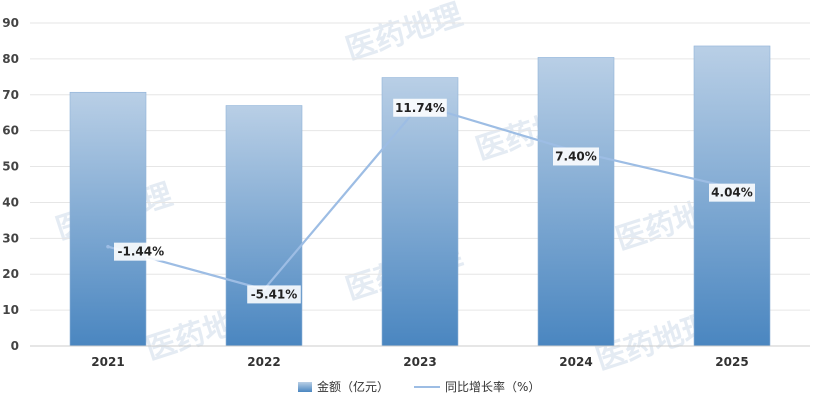 The height and width of the screenshot is (401, 829). What do you see at coordinates (10, 274) in the screenshot?
I see `y-tick-label: 20` at bounding box center [10, 274].